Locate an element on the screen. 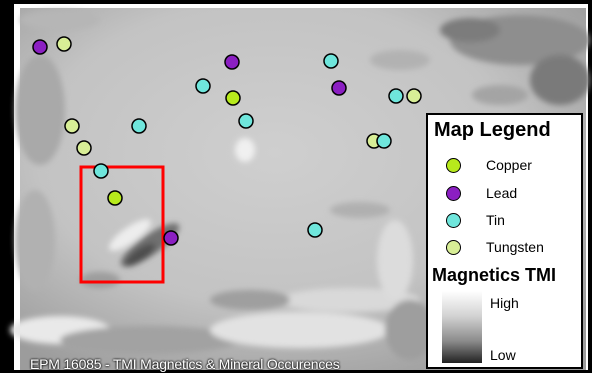 This screenshot has width=592, height=373. legend-label: Tin is located at coordinates (495, 220).